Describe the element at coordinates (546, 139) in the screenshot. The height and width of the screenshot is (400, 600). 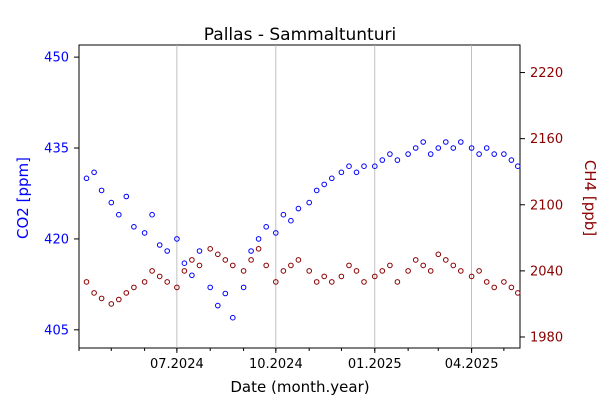
I see `y-right-tick-label: 2160` at that location.